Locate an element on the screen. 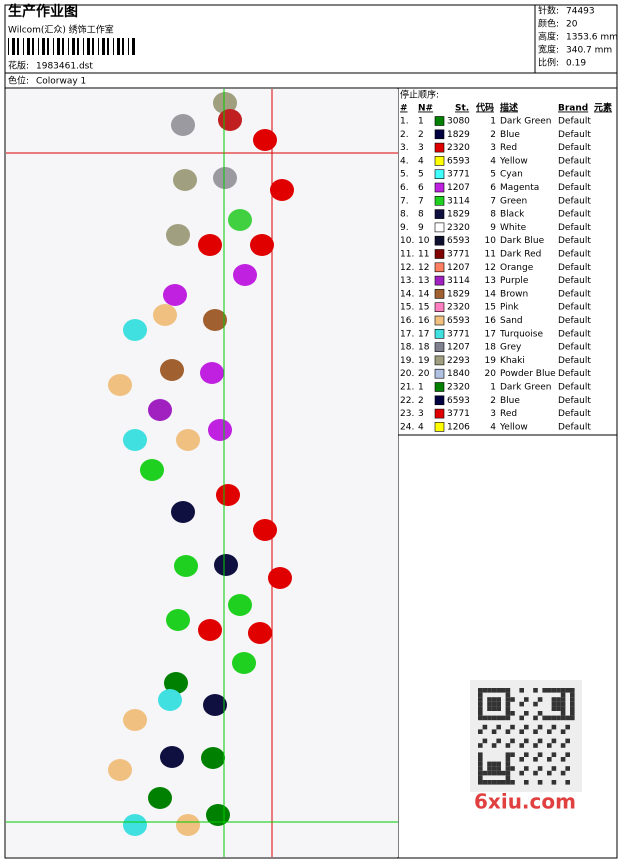  needle: 6 is located at coordinates (421, 188).